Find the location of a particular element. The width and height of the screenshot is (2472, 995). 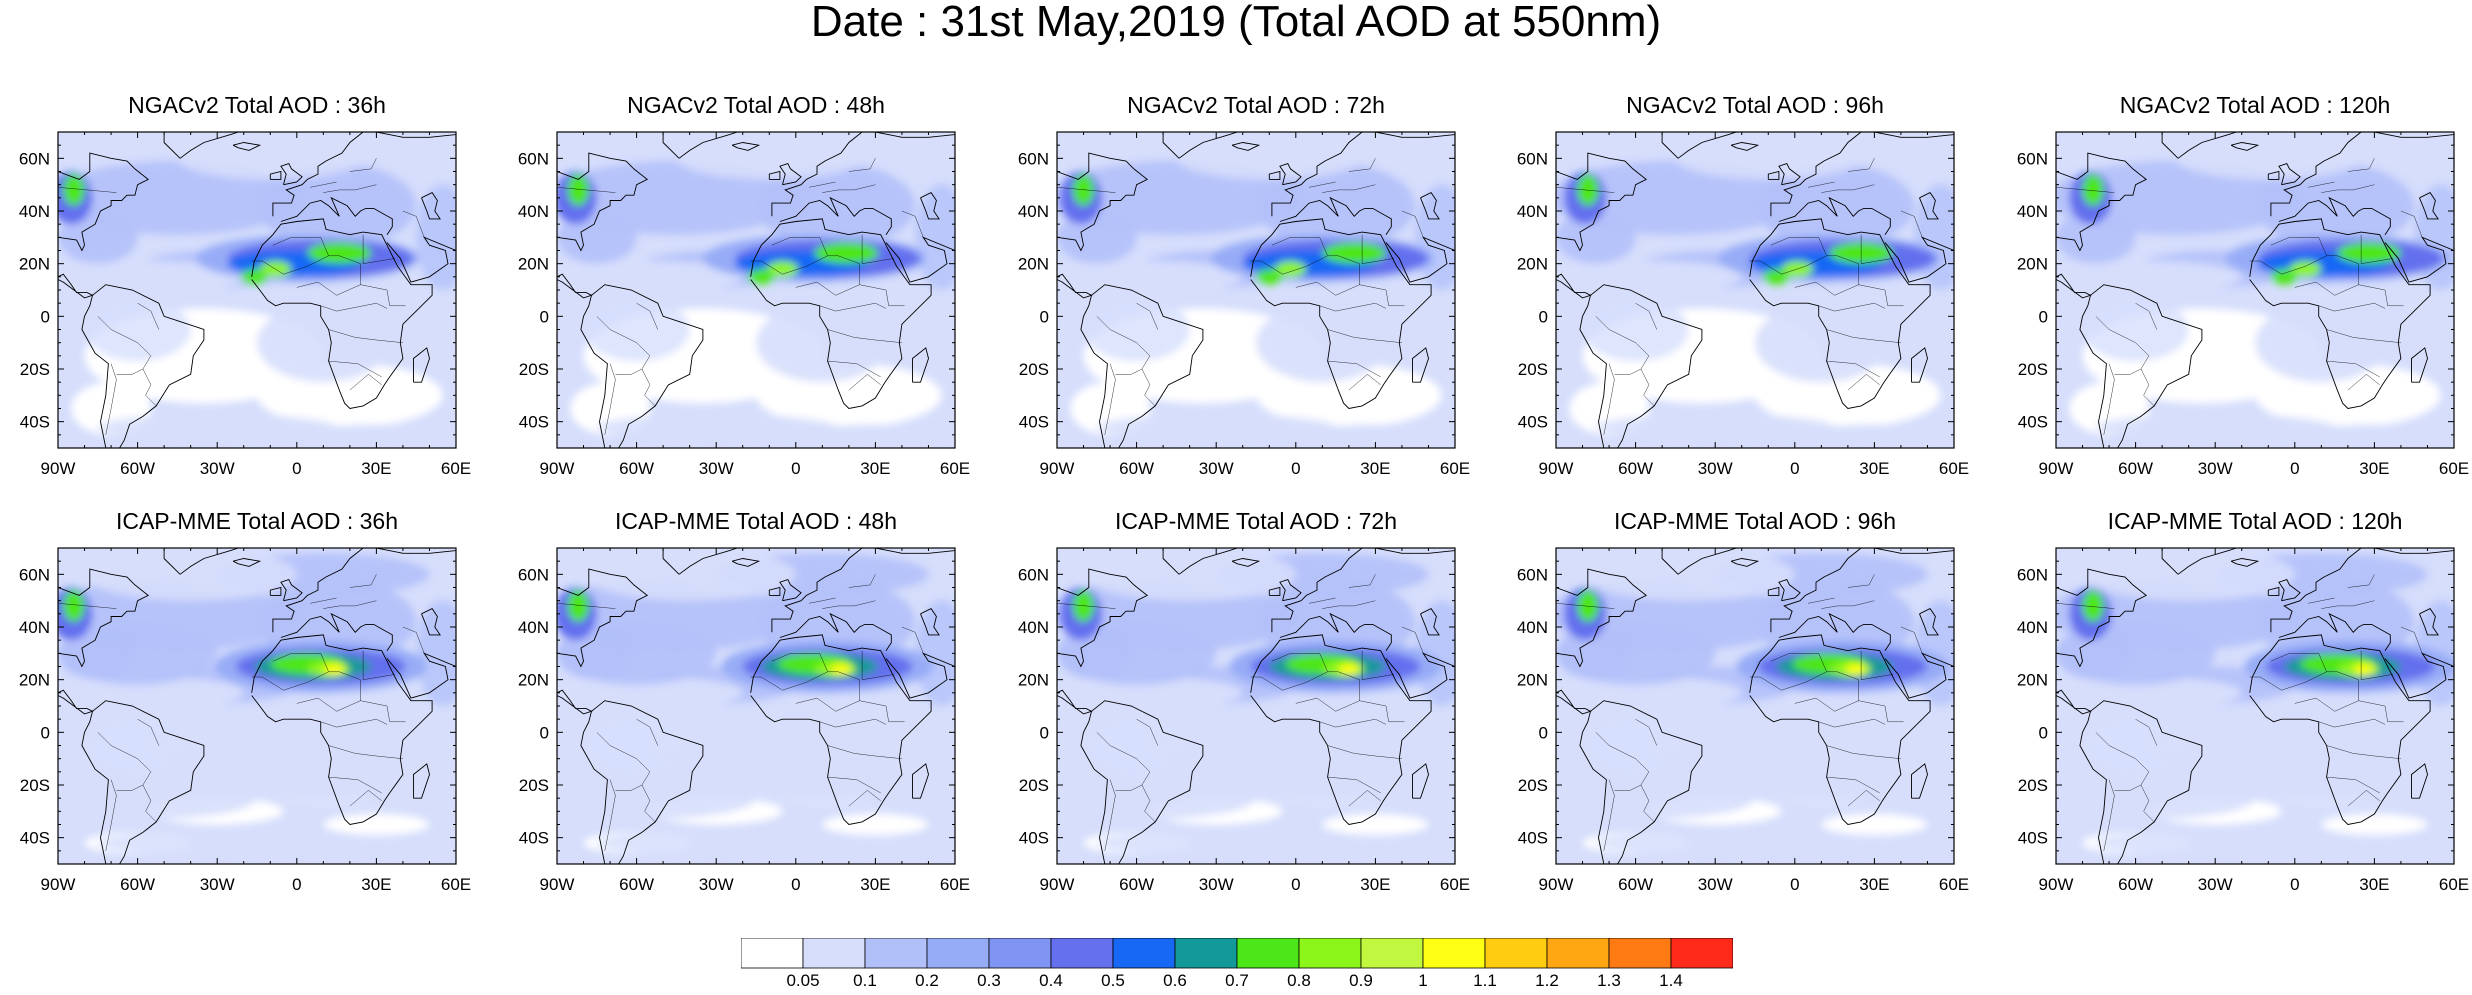

colorbar-label: 1.2 is located at coordinates (1547, 979).